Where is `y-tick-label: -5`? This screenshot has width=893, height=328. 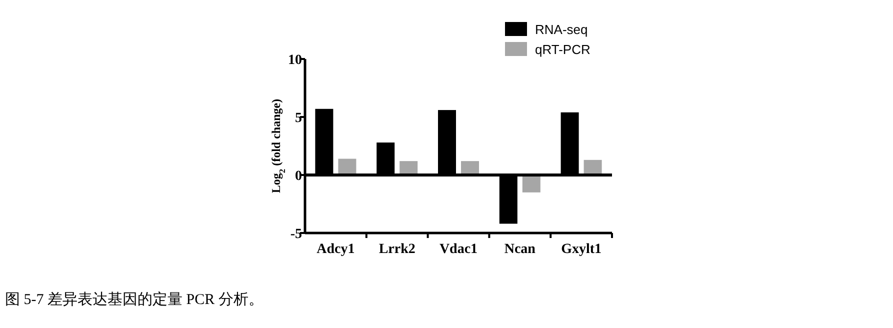 y-tick-label: -5 is located at coordinates (296, 234).